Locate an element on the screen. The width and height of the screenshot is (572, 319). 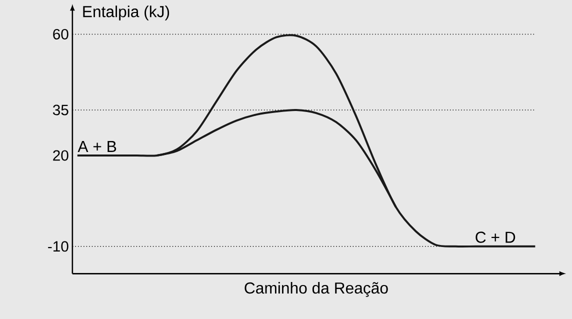
y-tick-label: 35 is located at coordinates (60, 110).